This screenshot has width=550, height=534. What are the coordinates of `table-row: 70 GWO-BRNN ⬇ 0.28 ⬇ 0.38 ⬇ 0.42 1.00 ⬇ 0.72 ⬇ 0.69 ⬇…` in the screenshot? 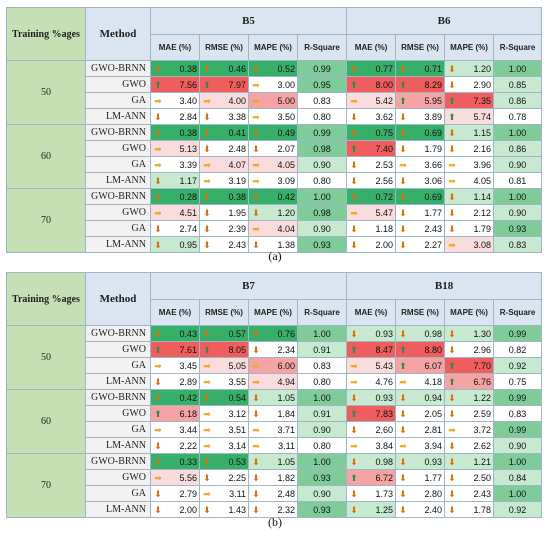 It's located at (274, 220).